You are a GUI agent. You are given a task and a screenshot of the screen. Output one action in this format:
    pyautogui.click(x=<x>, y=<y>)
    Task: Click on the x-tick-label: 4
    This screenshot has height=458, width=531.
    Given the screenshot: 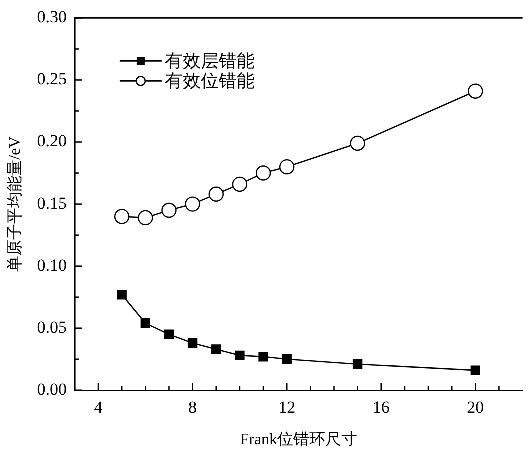 What is the action you would take?
    pyautogui.click(x=99, y=408)
    